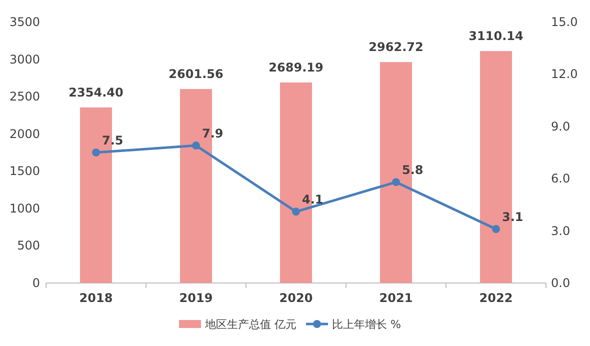 This screenshot has width=590, height=346. Describe the element at coordinates (513, 217) in the screenshot. I see `data-label: 3.1` at that location.